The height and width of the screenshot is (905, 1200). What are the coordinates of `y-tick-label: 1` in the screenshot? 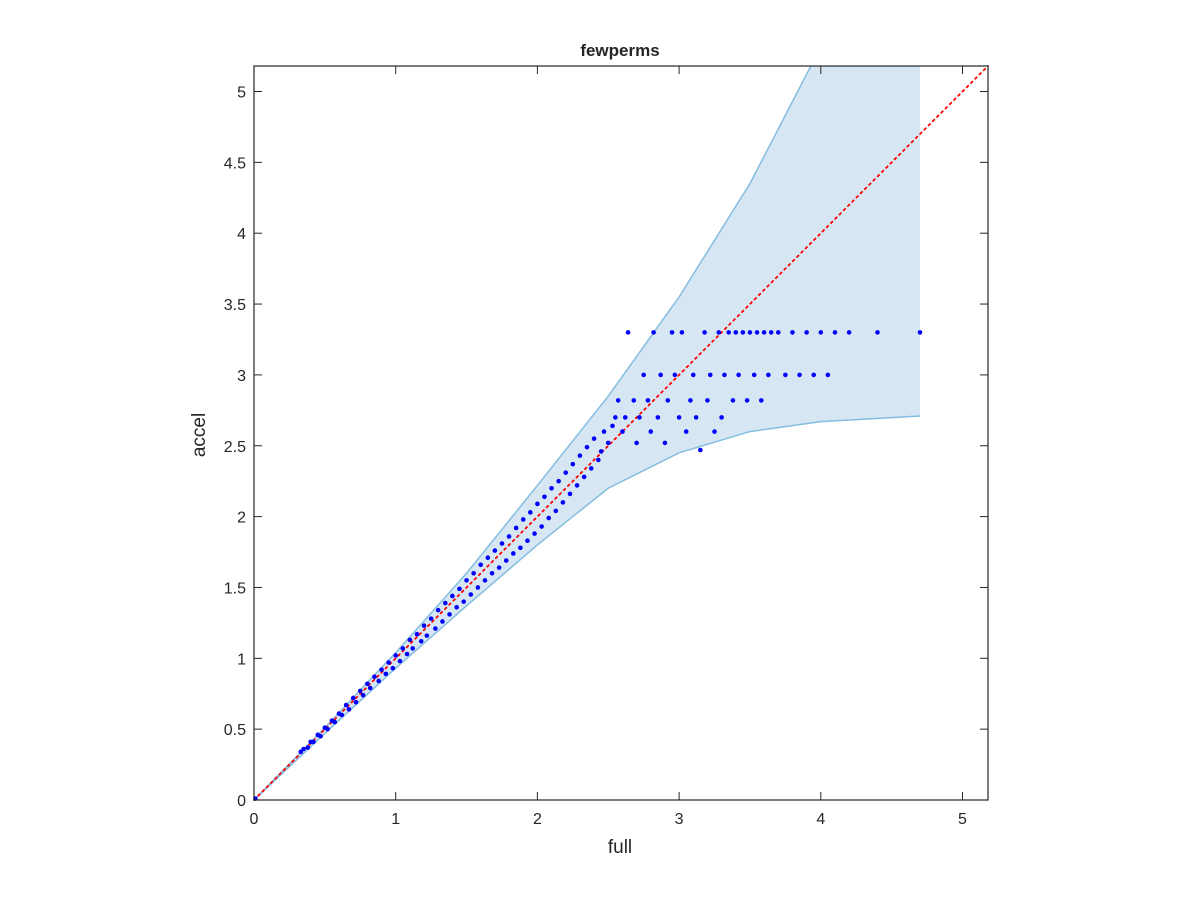 It's located at (241, 659).